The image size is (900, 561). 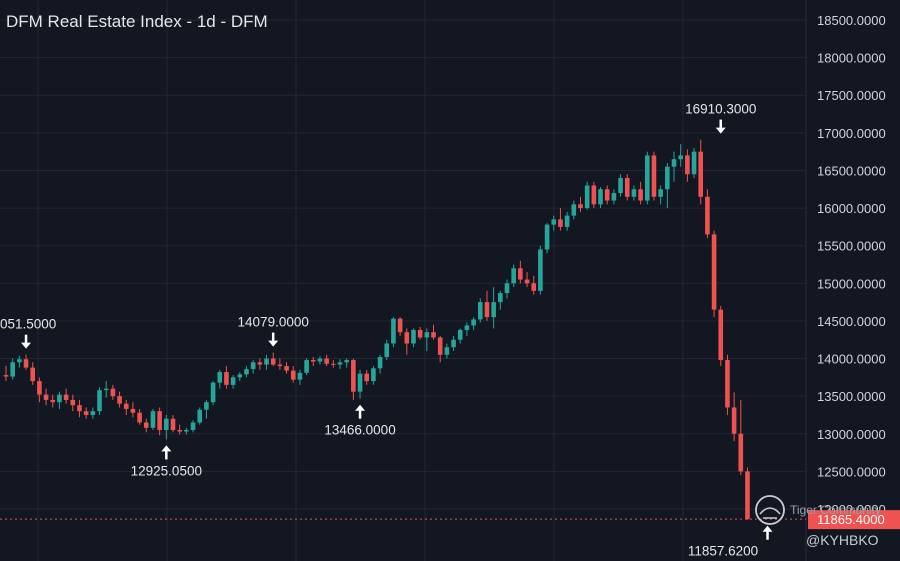 I want to click on tiger-logo-icon, so click(x=770, y=510).